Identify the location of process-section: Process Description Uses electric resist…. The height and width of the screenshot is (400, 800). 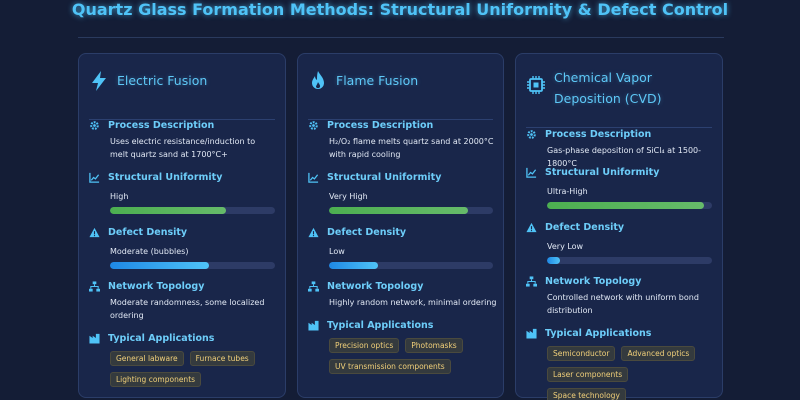
(182, 139).